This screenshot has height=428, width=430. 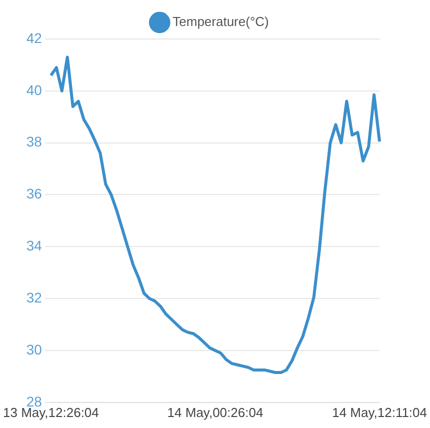 I want to click on y-tick-label: 40, so click(x=34, y=90).